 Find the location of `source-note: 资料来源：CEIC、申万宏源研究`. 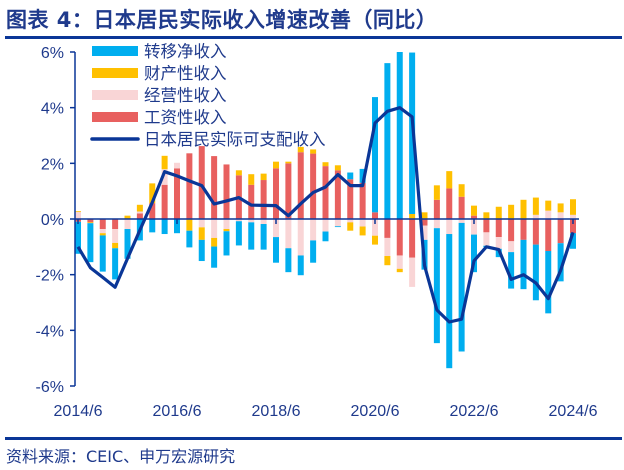

source-note: 资料来源：CEIC、申万宏源研究 is located at coordinates (121, 456).